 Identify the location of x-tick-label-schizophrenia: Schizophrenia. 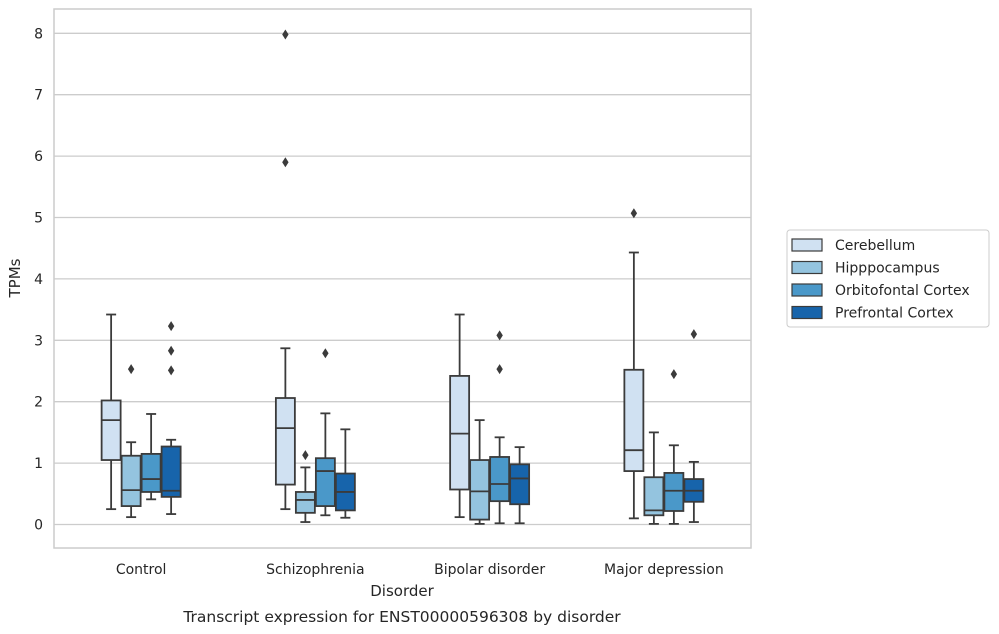
(315, 570).